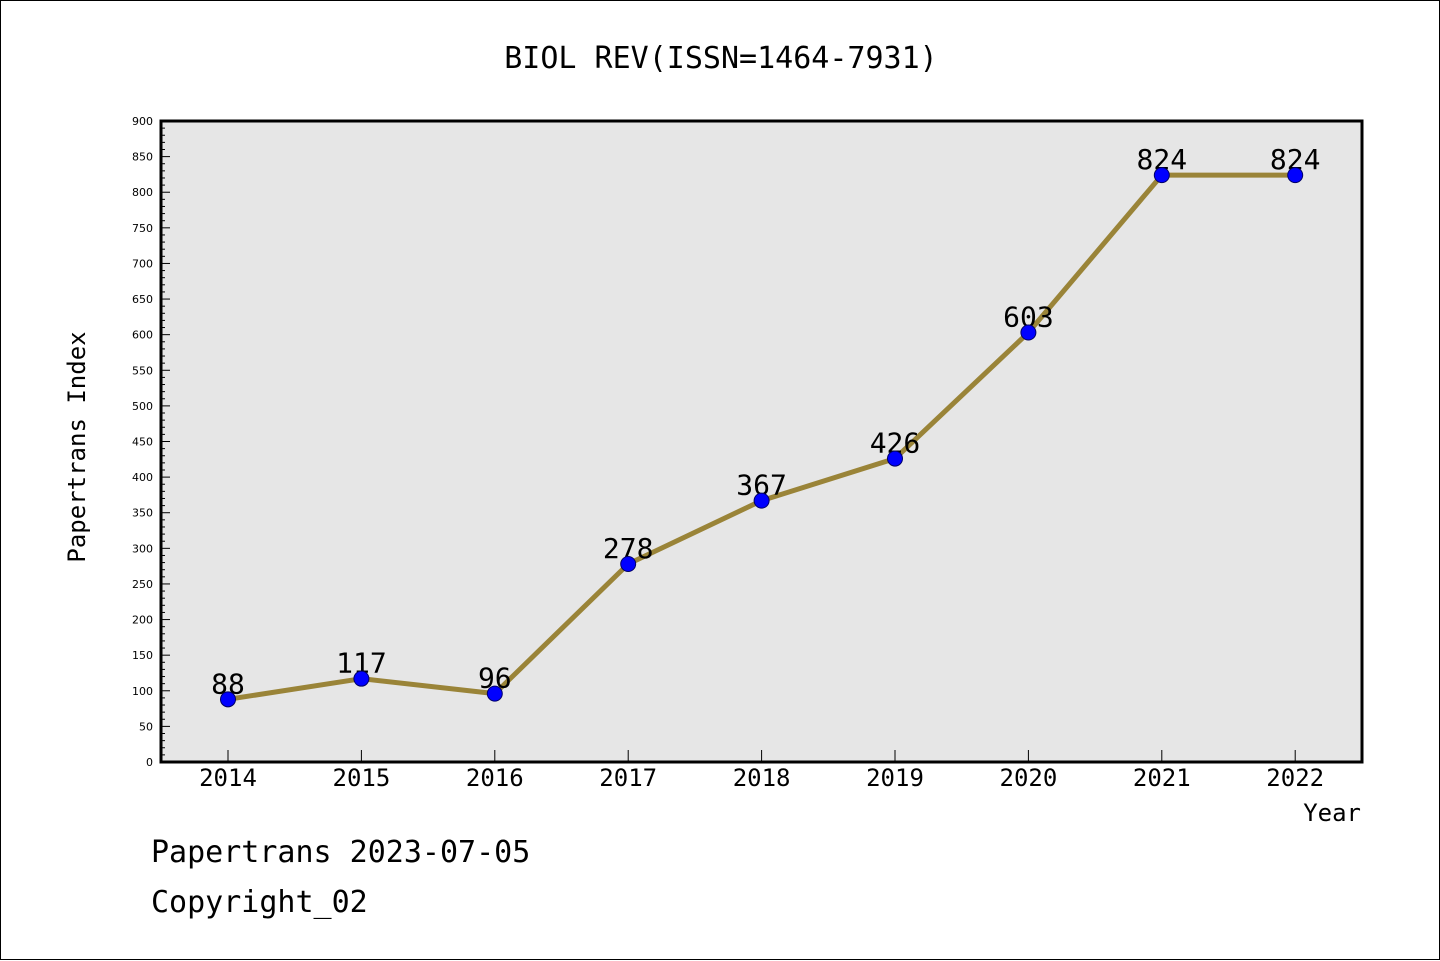 The image size is (1440, 961). Describe the element at coordinates (142, 121) in the screenshot. I see `y-tick-label: 900` at that location.